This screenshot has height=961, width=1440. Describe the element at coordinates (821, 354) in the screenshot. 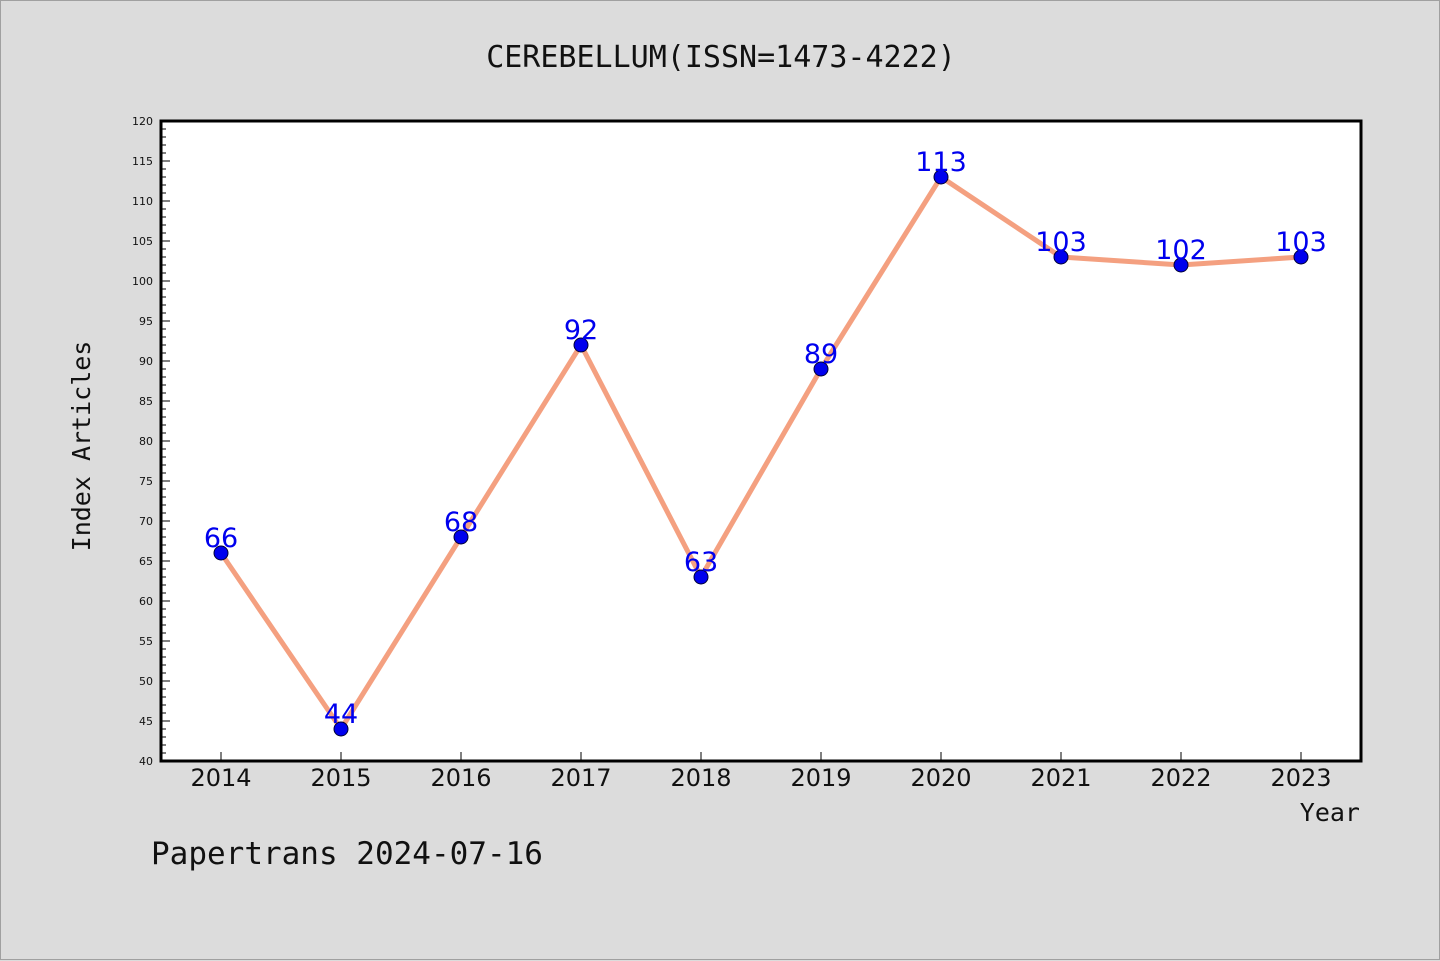

I see `data-label: 89` at that location.